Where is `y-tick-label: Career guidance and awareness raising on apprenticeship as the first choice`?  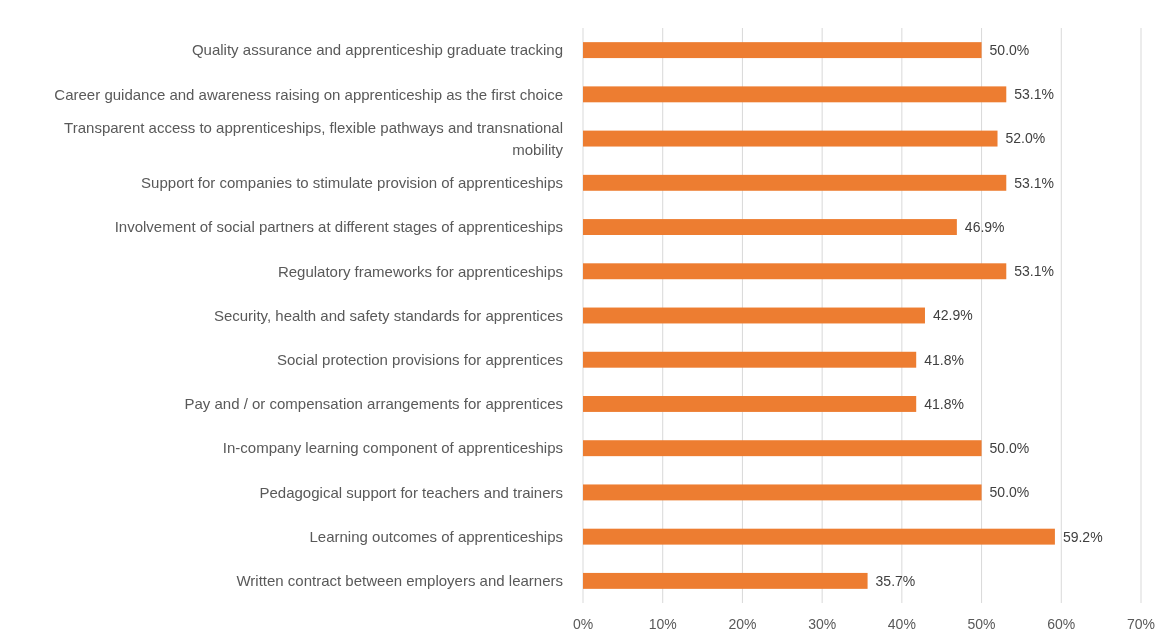
y-tick-label: Career guidance and awareness raising on apprenticeship as the first choice is located at coordinates (308, 94).